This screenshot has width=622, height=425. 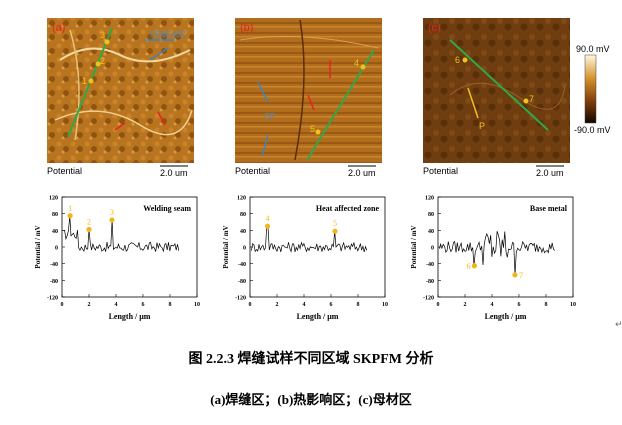 What do you see at coordinates (592, 130) in the screenshot?
I see `colorbar-min: -90.0 mV` at bounding box center [592, 130].